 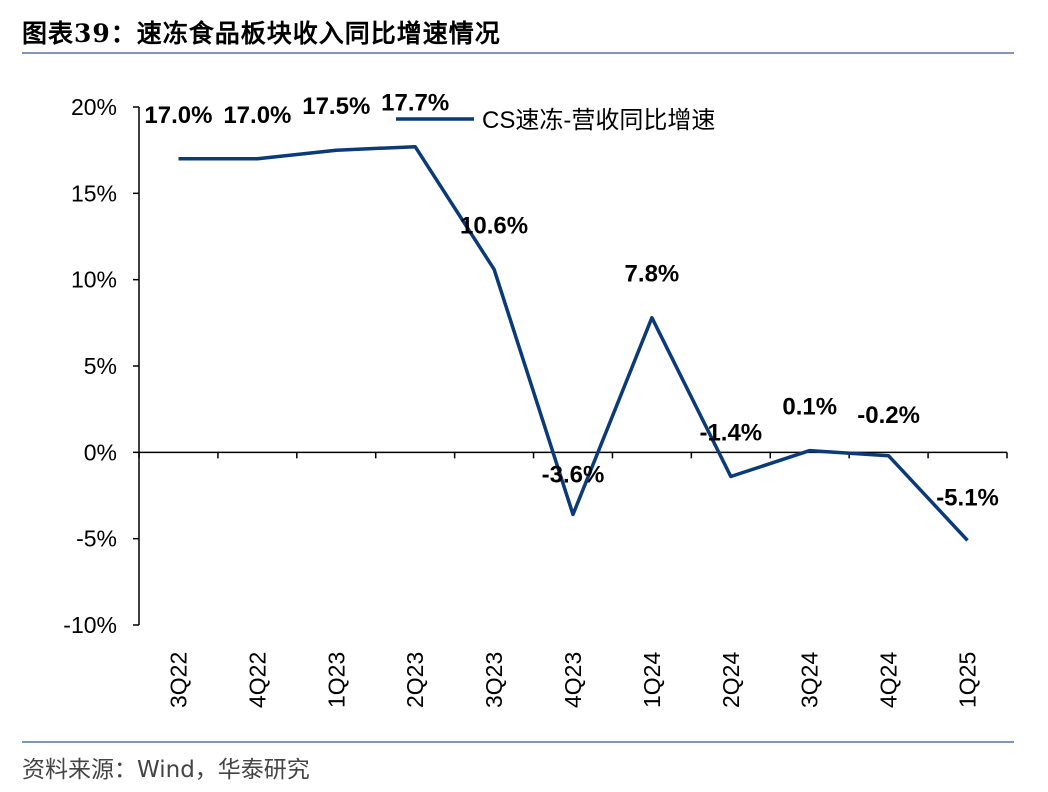 I want to click on x-tick-label: 4Q23, so click(x=573, y=680).